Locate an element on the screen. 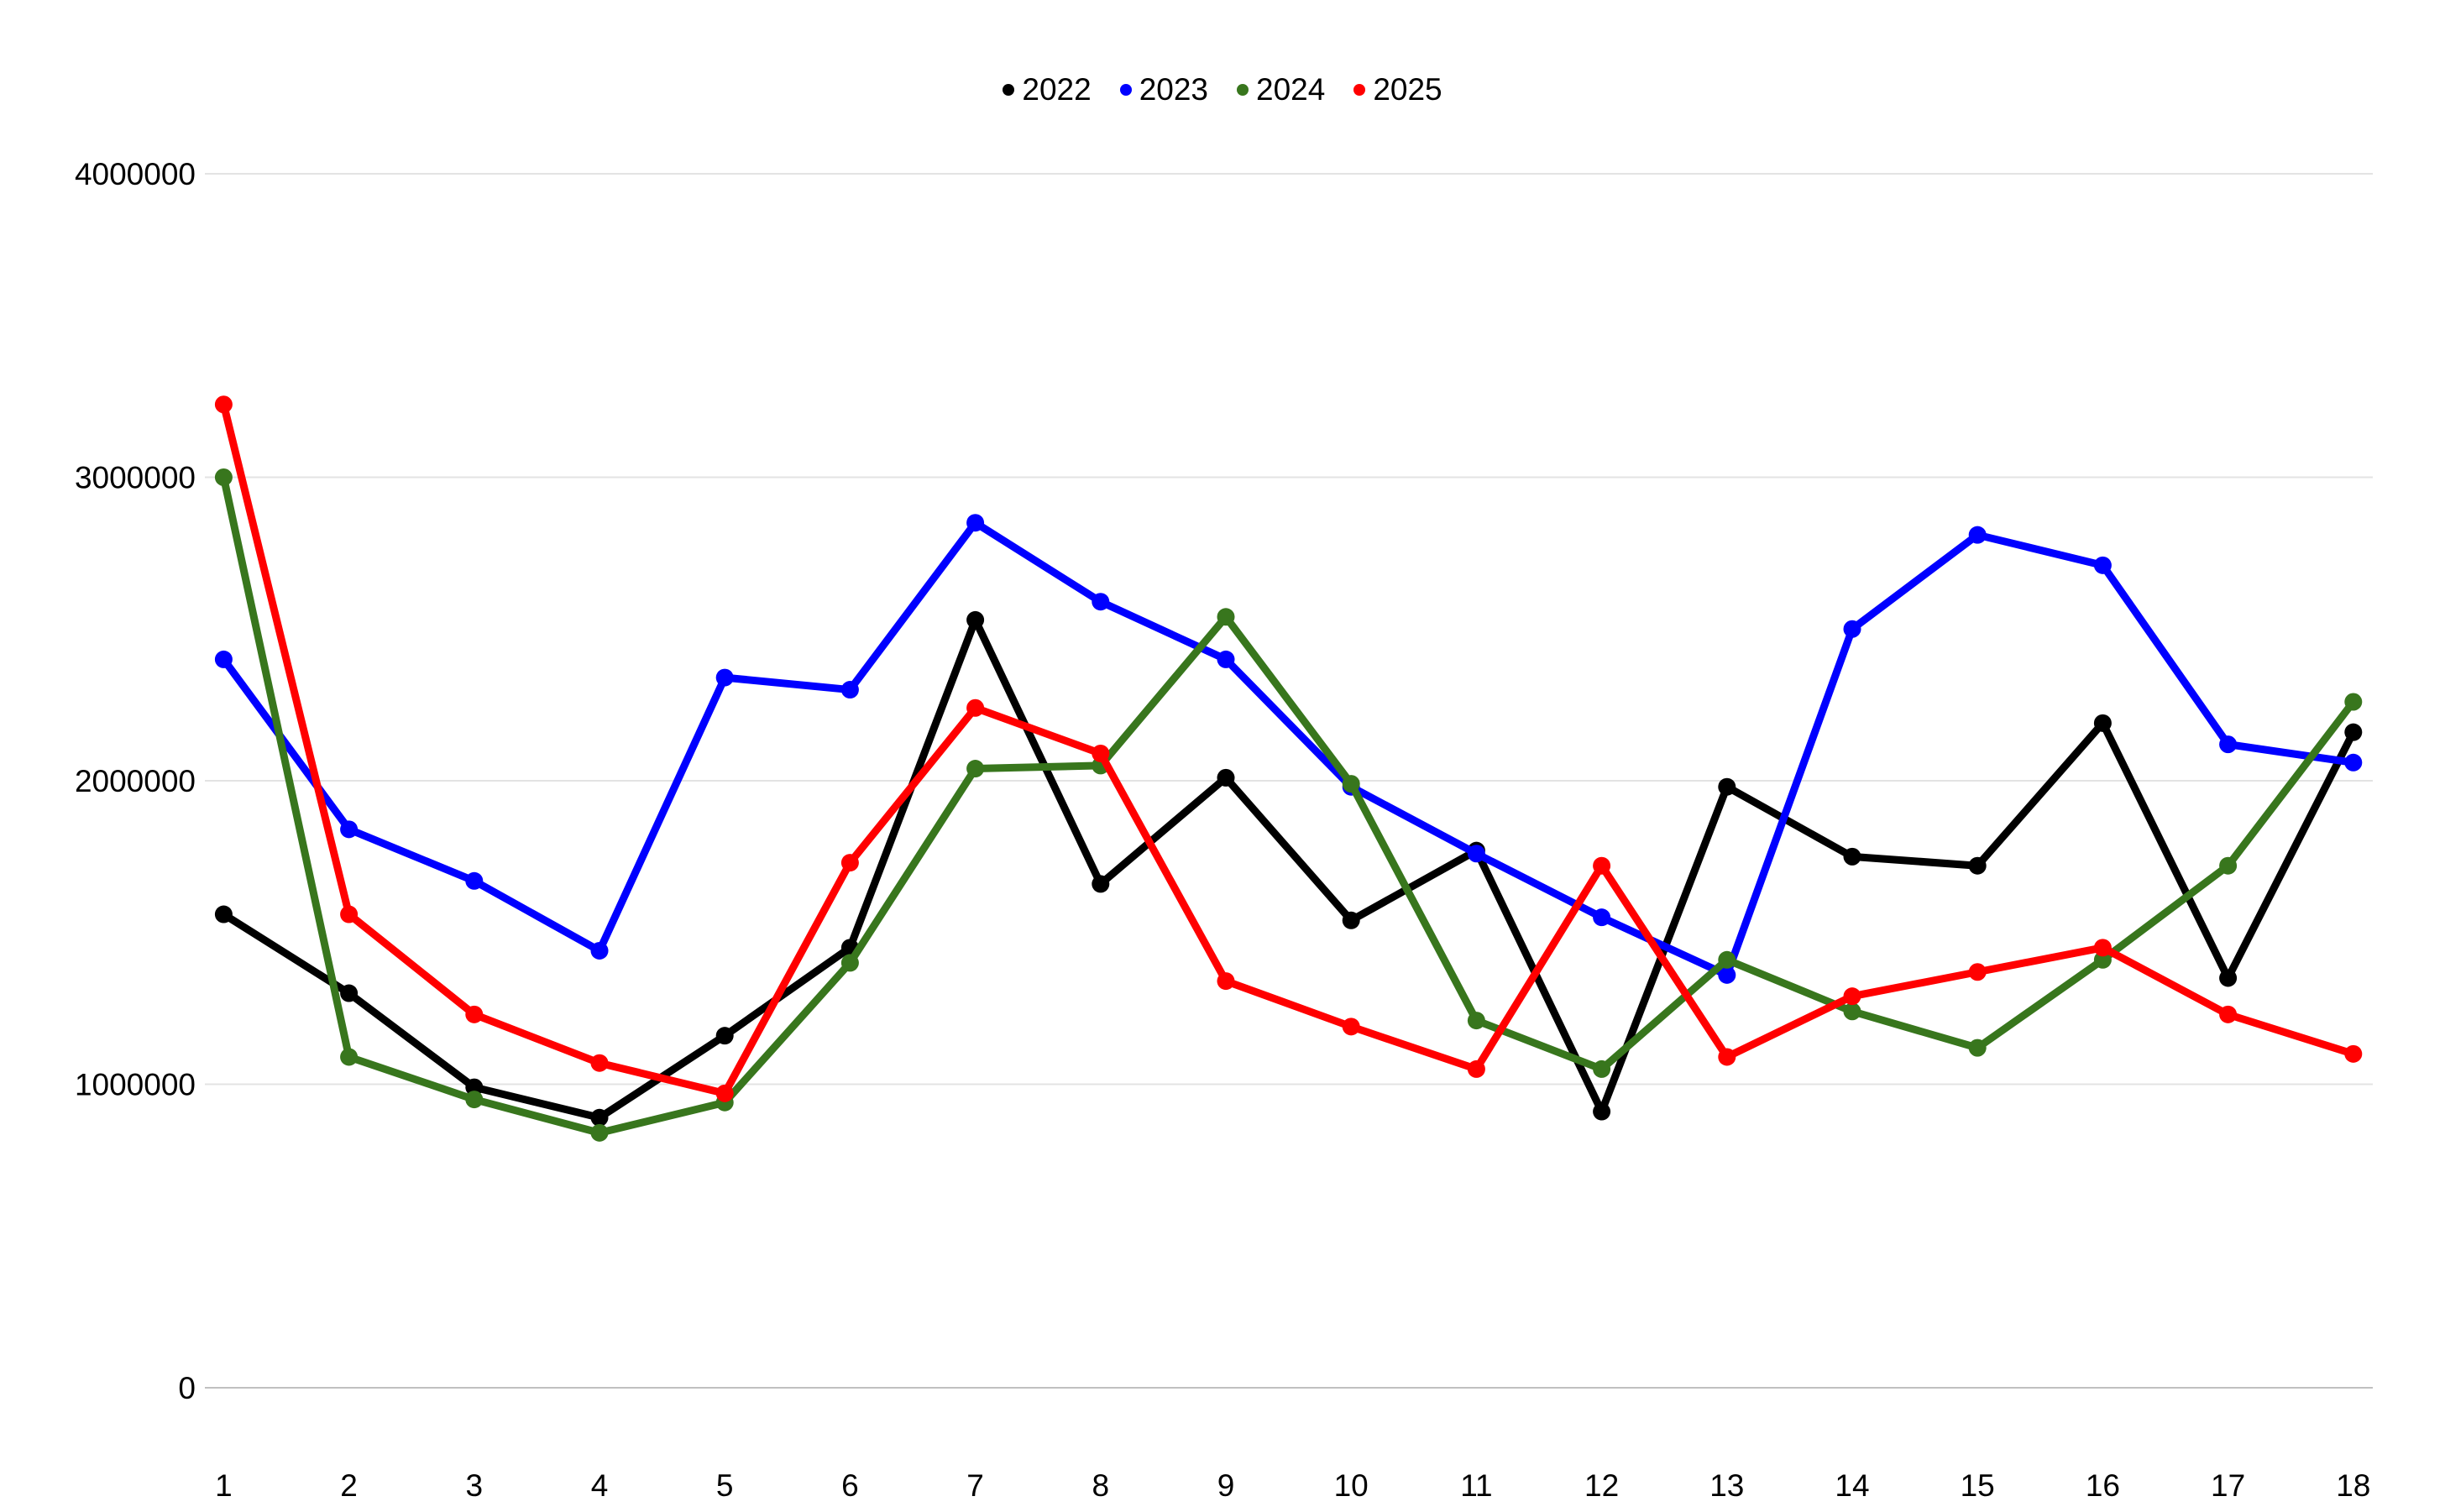 The height and width of the screenshot is (1512, 2445). y-axis-tick-label: 3000000 is located at coordinates (136, 478).